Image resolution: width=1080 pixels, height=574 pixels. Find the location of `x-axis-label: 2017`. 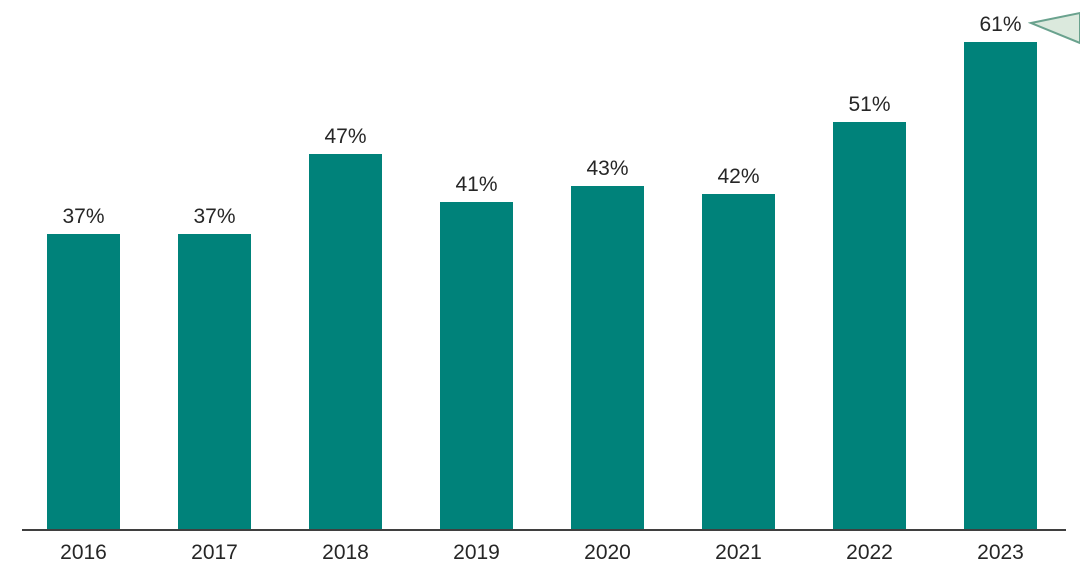

x-axis-label: 2017 is located at coordinates (214, 552).